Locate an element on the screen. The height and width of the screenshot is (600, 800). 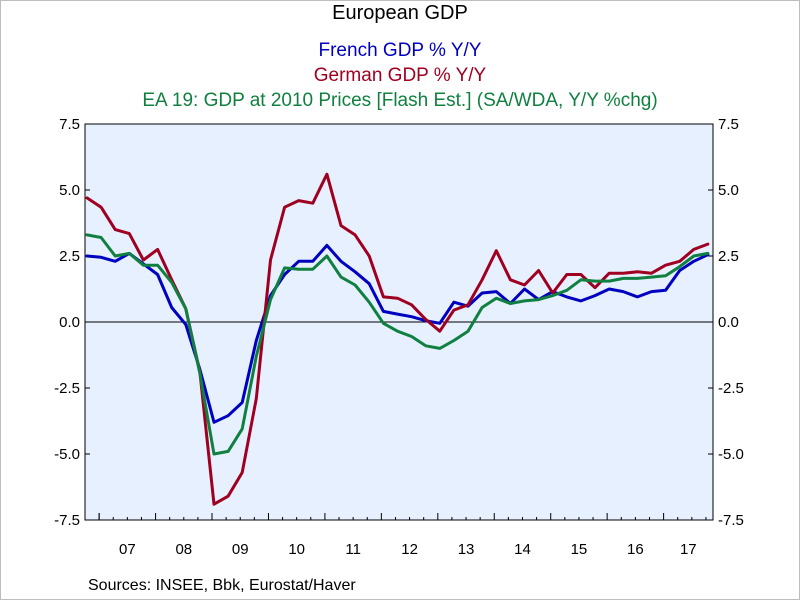
y-tick-label-left: 7.5 is located at coordinates (69, 124).